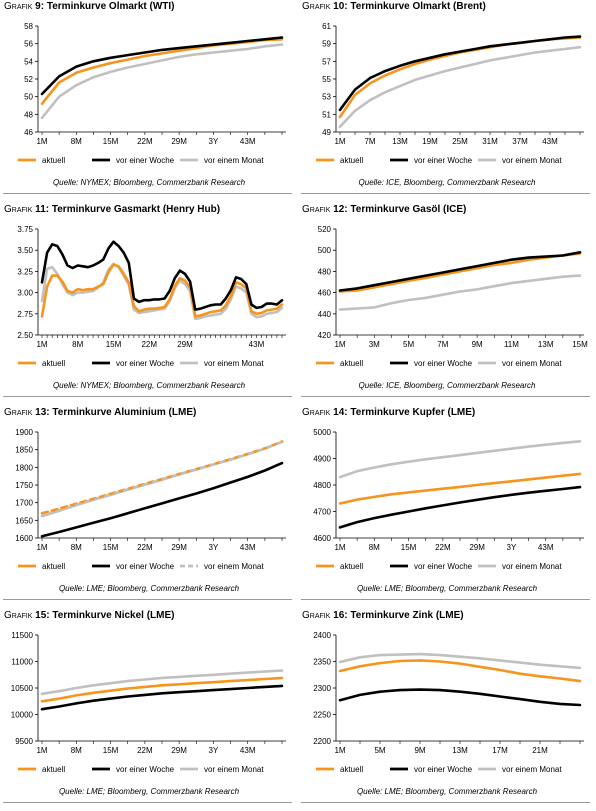 This screenshot has width=596, height=811. What do you see at coordinates (325, 250) in the screenshot?
I see `y-tick-label: 500` at bounding box center [325, 250].